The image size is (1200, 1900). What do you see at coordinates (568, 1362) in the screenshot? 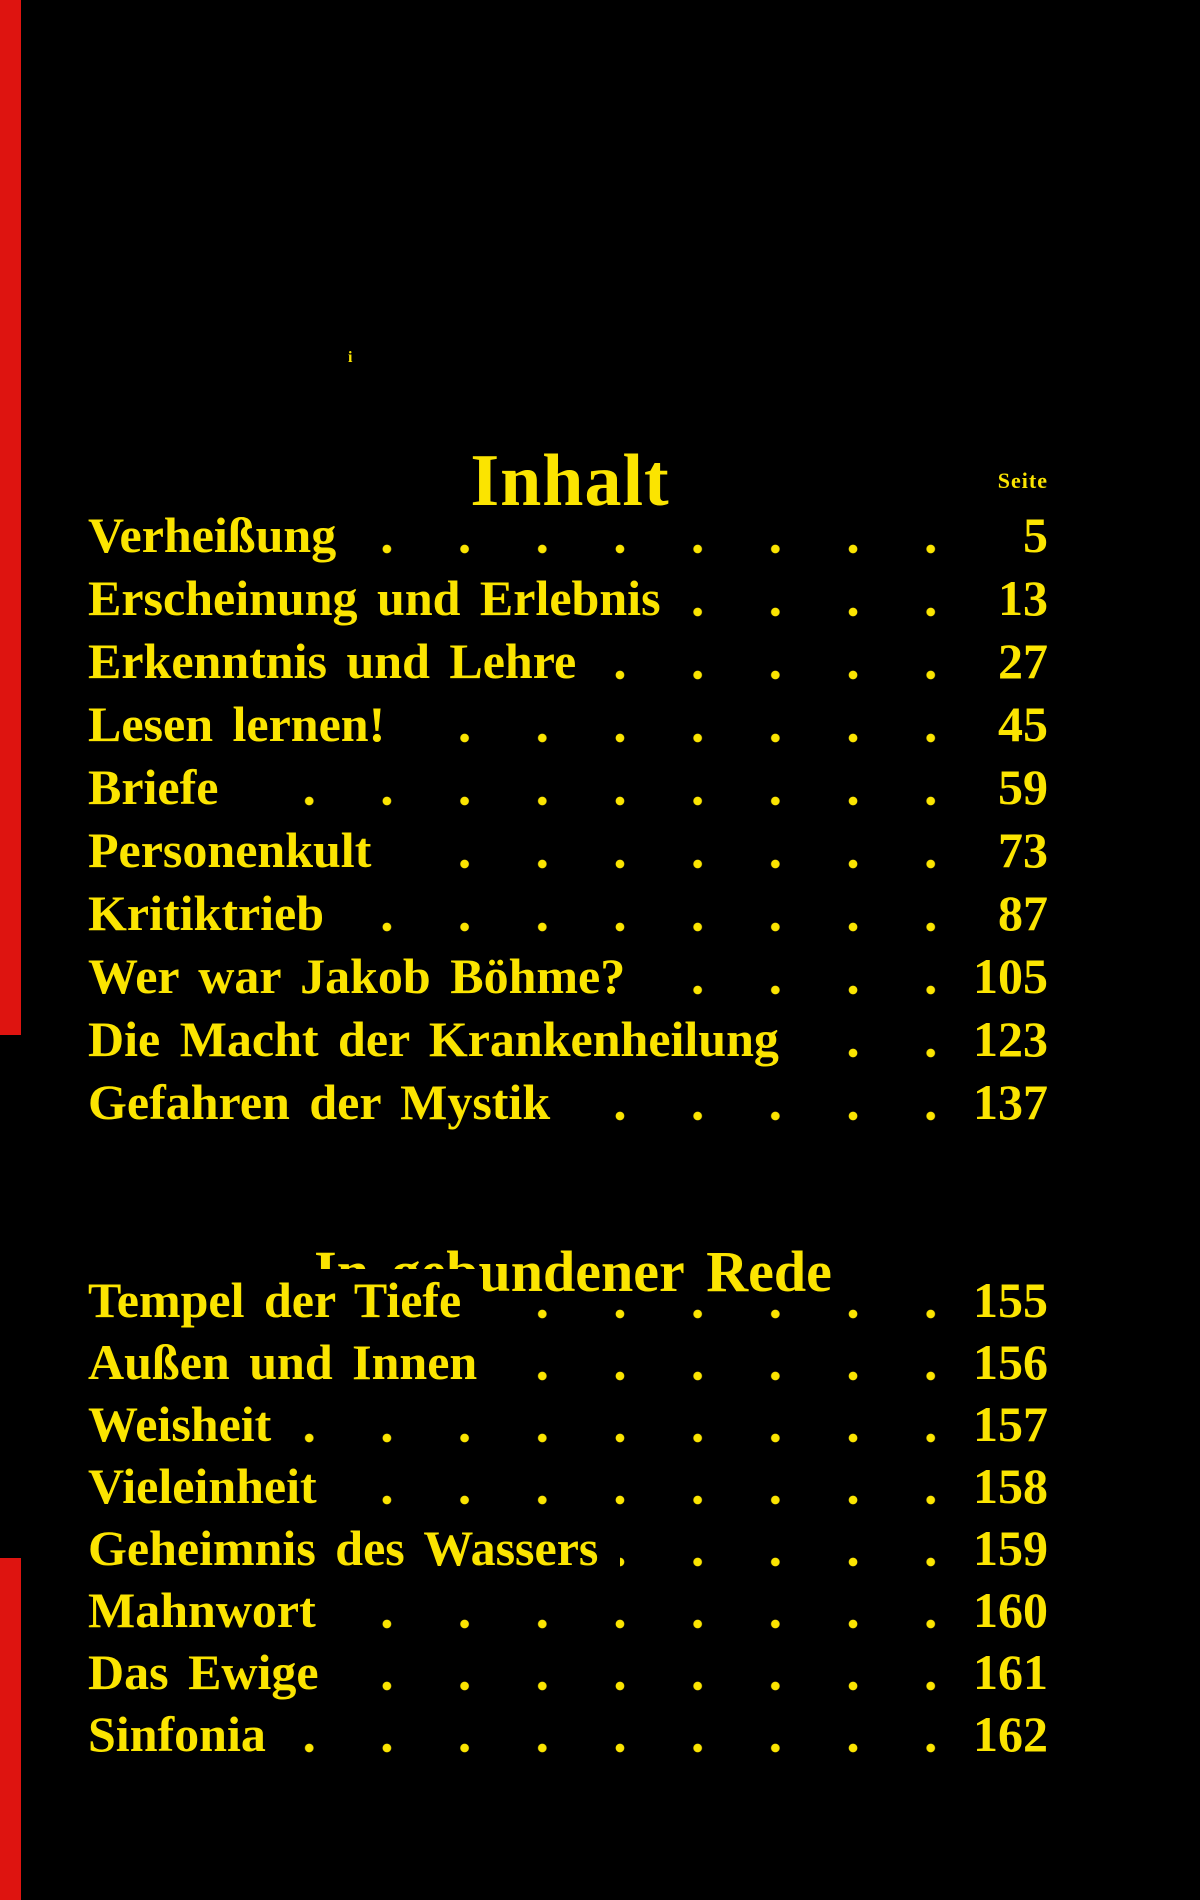
I see `toc-entry-row: Außen und Innen 156` at bounding box center [568, 1362].